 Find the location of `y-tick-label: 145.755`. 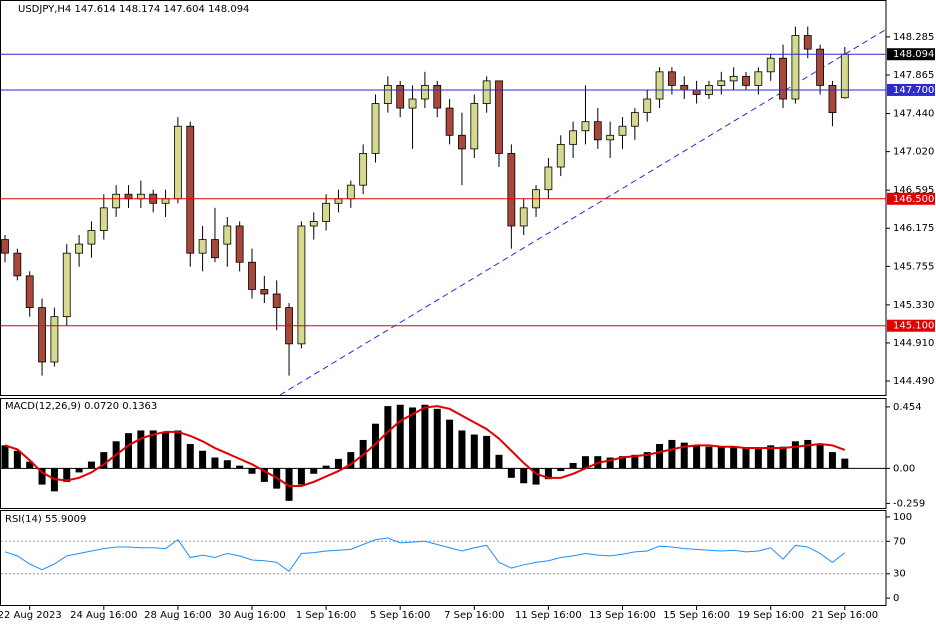

y-tick-label: 145.755 is located at coordinates (913, 266).